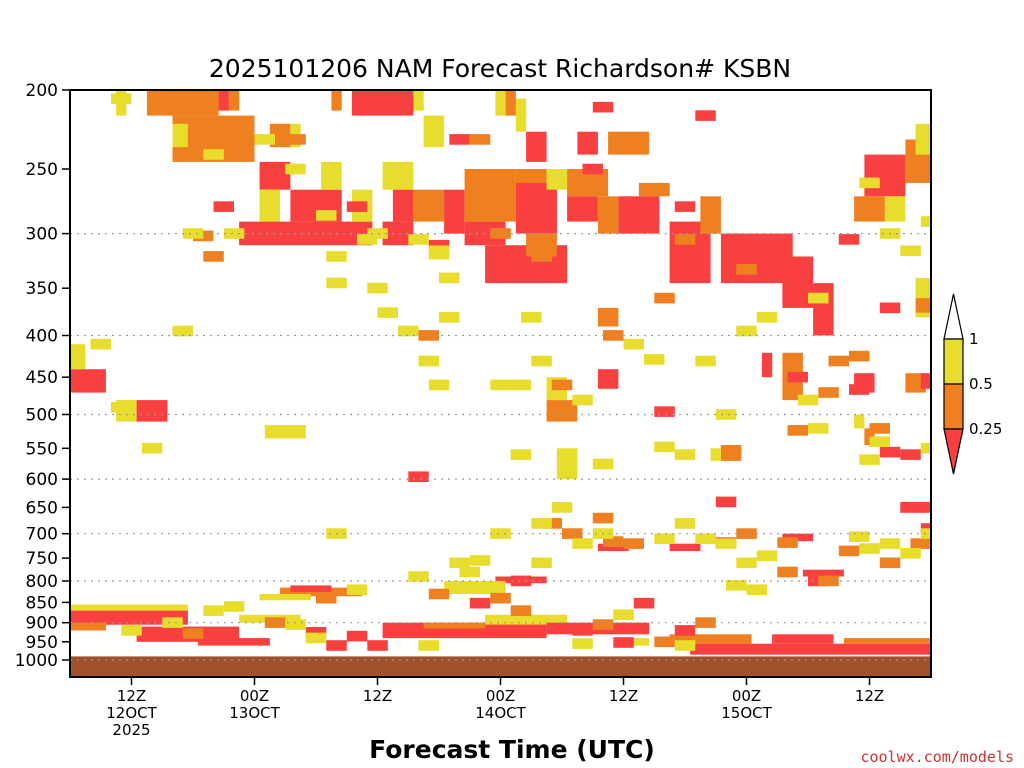 The image size is (1024, 768). What do you see at coordinates (42, 91) in the screenshot?
I see `y-tick-label: 200` at bounding box center [42, 91].